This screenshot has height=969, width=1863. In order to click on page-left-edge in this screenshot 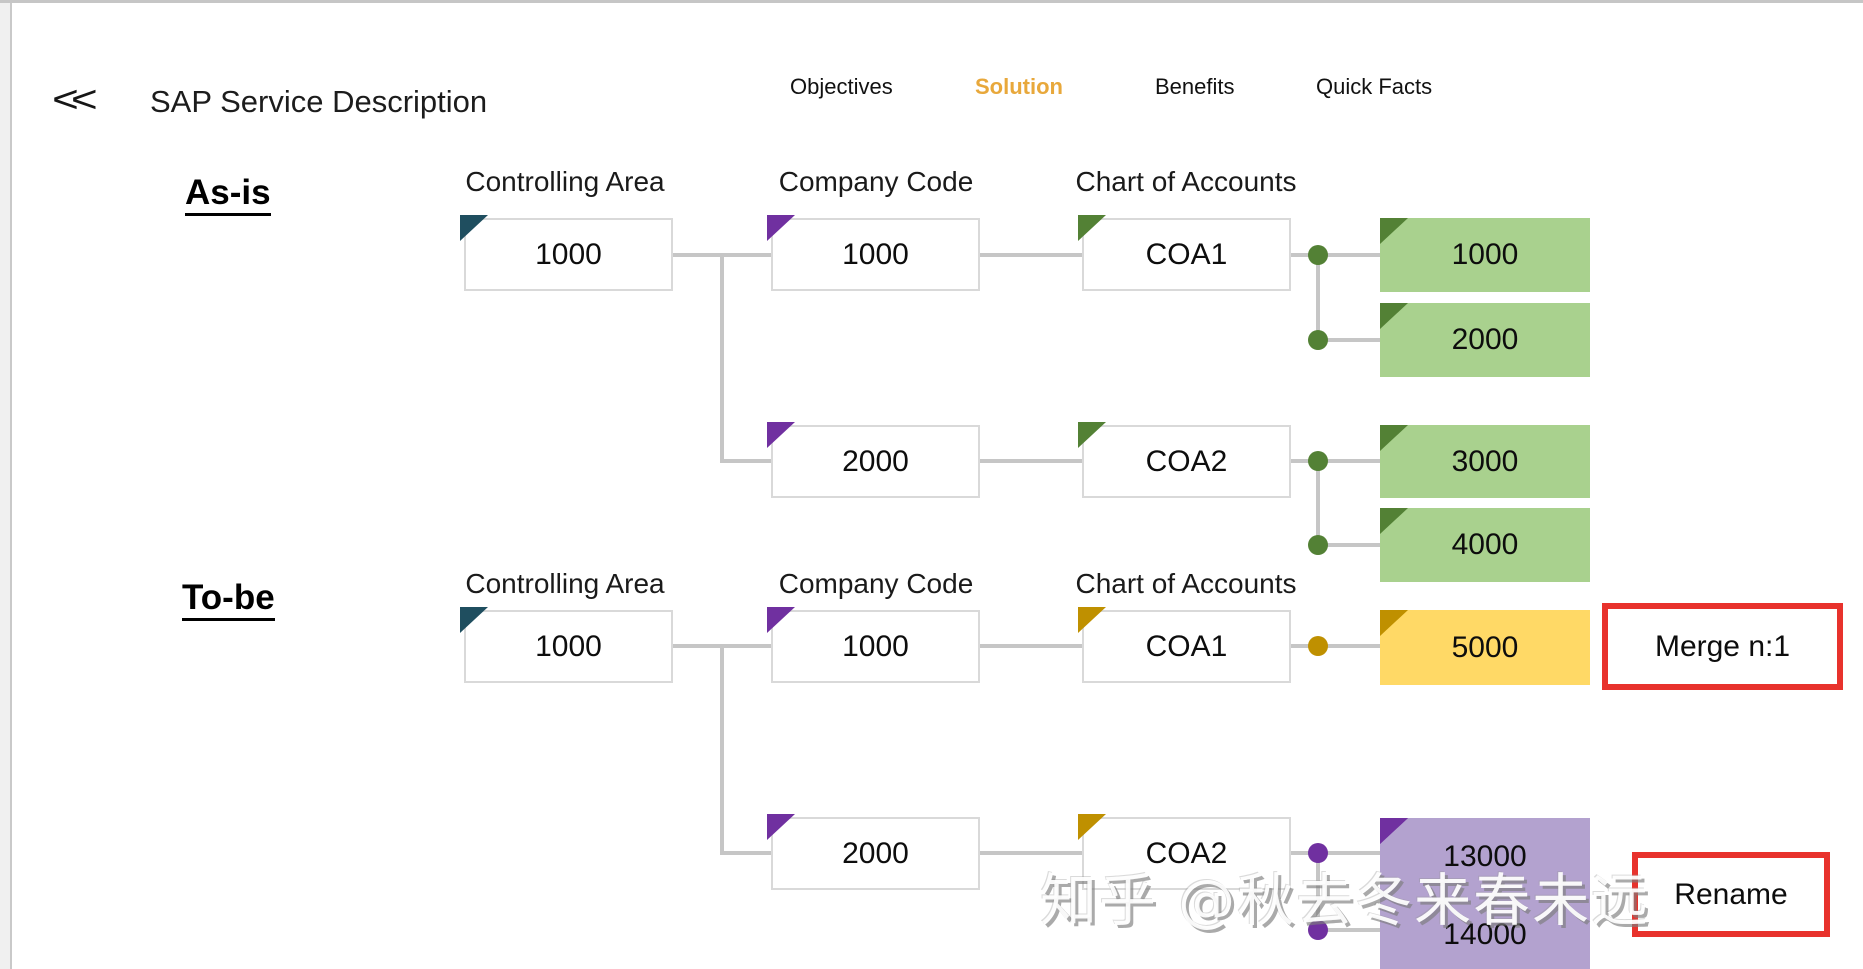, I will do `click(6, 484)`.